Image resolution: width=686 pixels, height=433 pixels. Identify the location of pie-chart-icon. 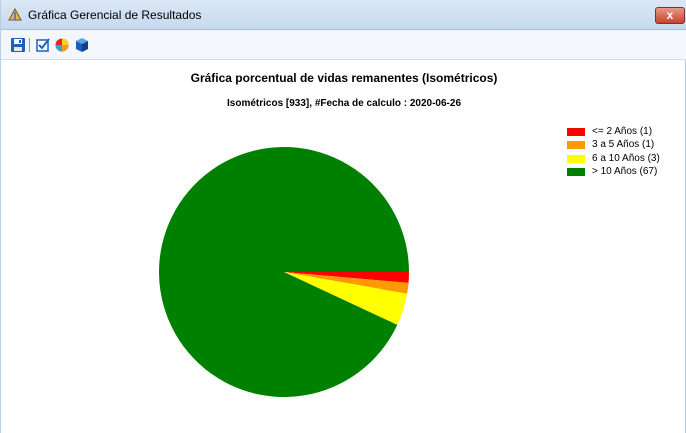
(62, 45).